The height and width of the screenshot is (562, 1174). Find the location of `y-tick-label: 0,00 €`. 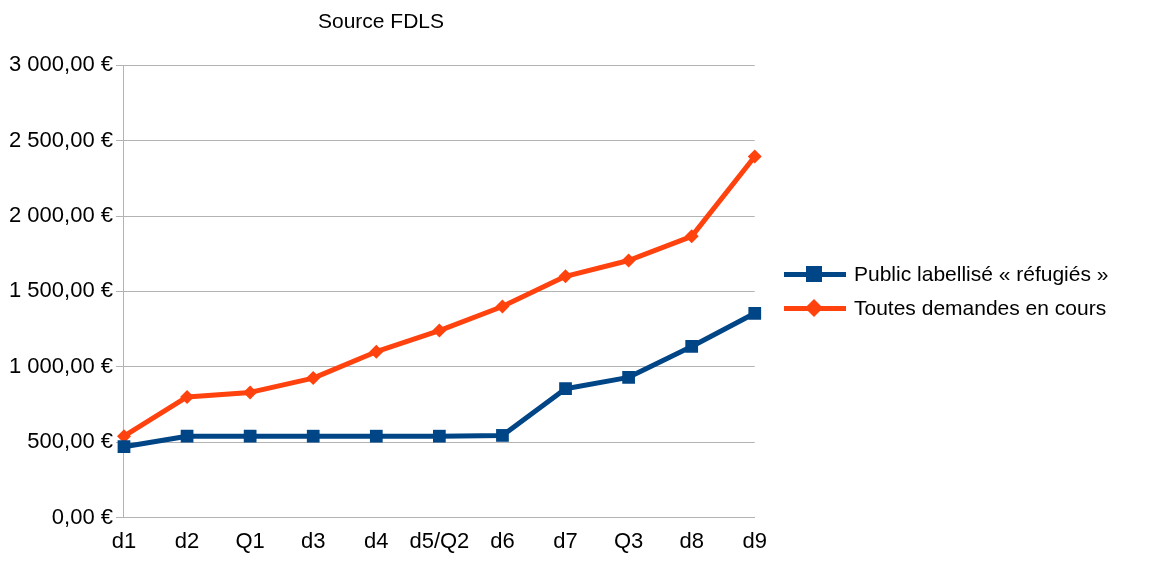

y-tick-label: 0,00 € is located at coordinates (82, 516).